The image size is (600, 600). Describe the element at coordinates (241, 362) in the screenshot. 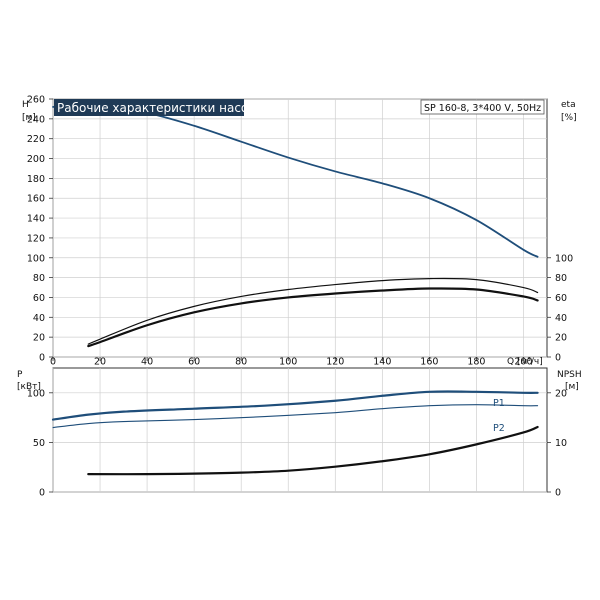

I see `tick-label-x: 80` at that location.